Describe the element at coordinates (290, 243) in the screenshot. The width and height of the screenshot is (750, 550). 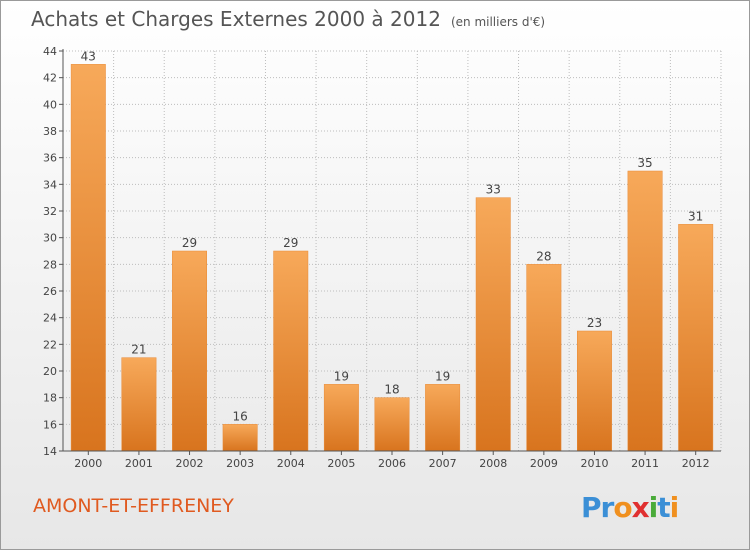
I see `data-label-2004: 29` at that location.